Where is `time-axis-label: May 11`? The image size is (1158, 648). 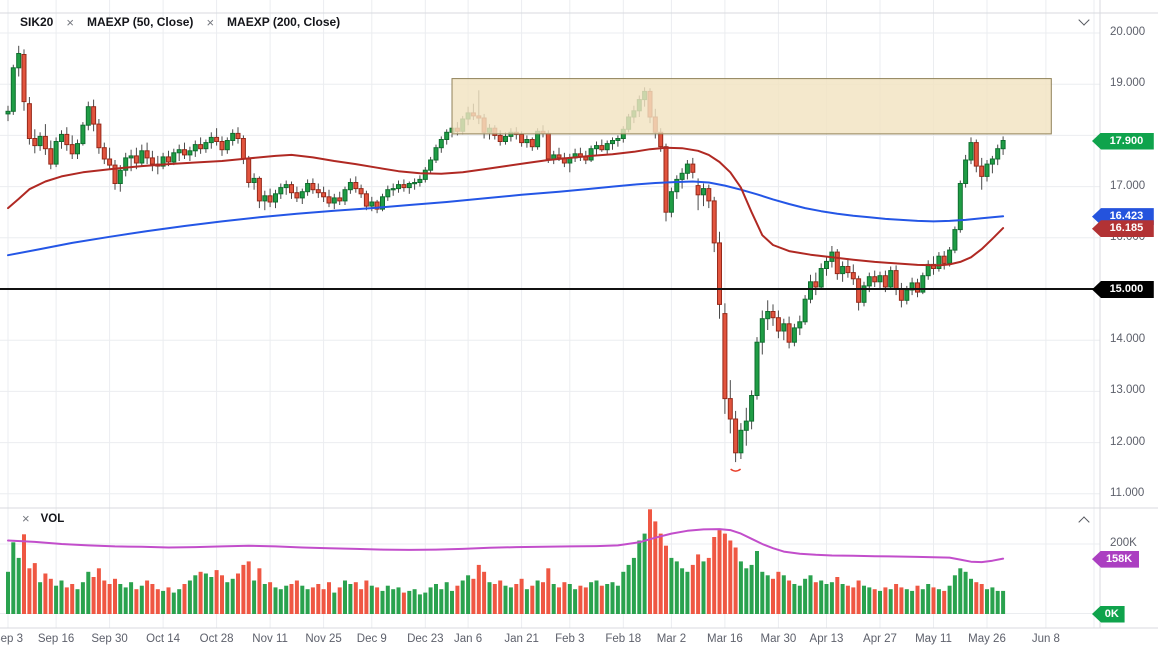 time-axis-label: May 11 is located at coordinates (933, 639).